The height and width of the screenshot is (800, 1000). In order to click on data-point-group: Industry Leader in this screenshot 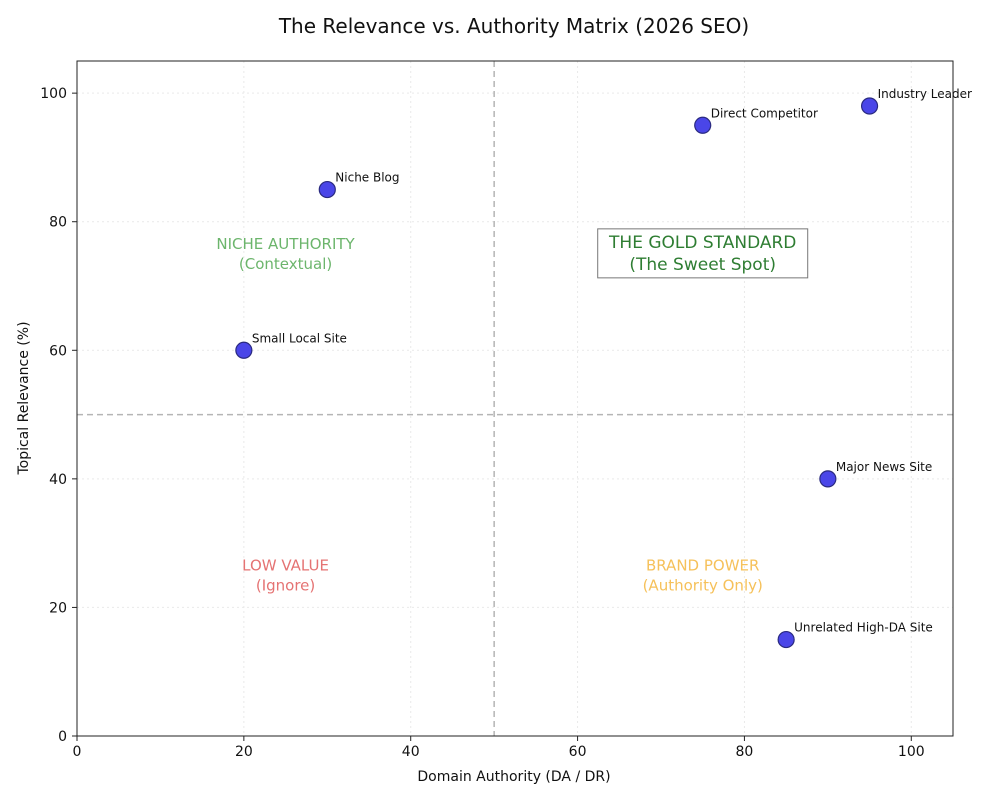, I will do `click(916, 101)`.